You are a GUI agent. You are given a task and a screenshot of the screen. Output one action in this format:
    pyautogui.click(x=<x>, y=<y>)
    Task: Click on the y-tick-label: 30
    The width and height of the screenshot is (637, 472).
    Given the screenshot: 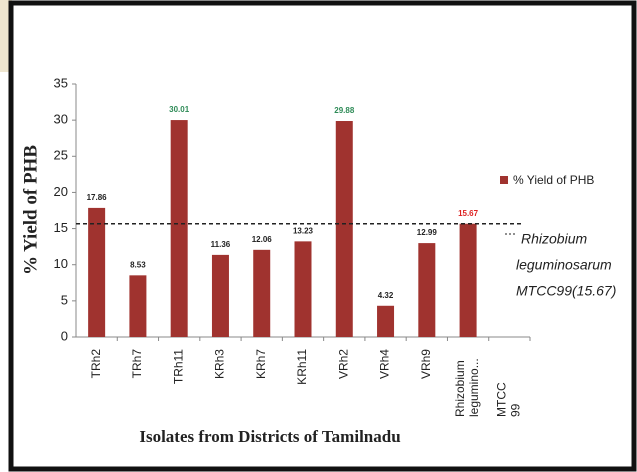 What is the action you would take?
    pyautogui.click(x=61, y=119)
    